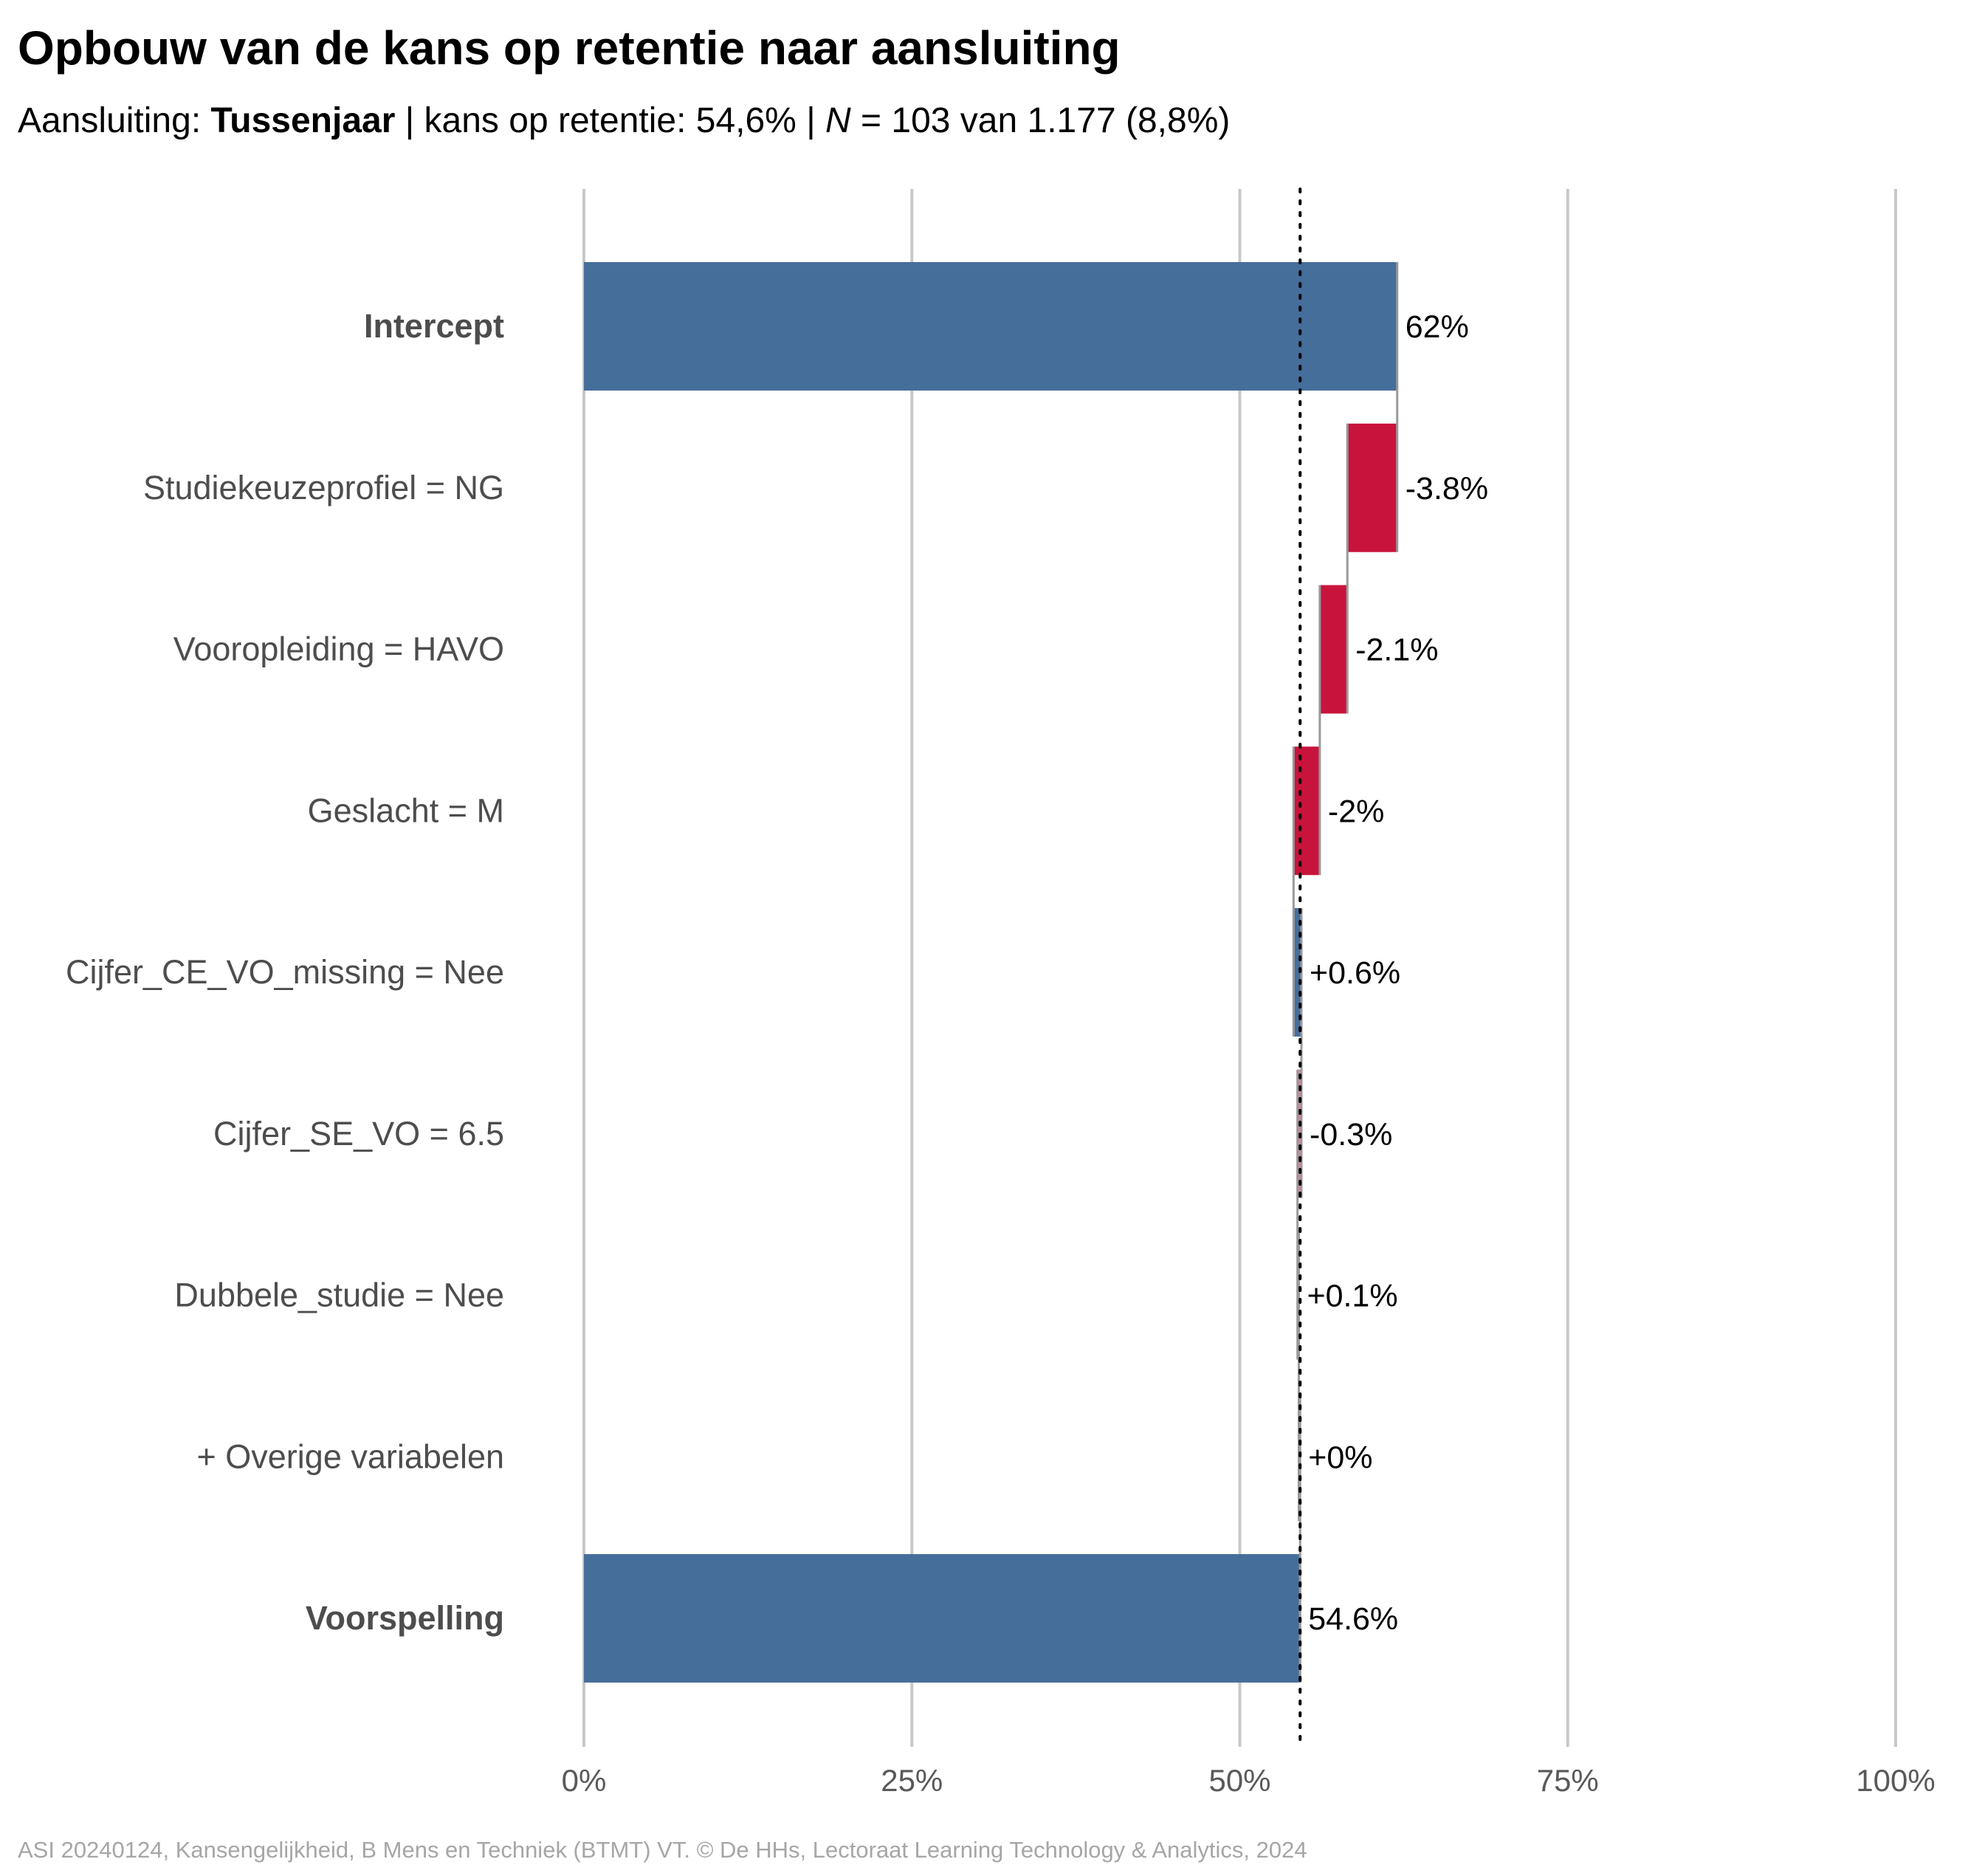 The width and height of the screenshot is (1968, 1876). Describe the element at coordinates (359, 1134) in the screenshot. I see `category-label: Cijfer_SE_VO = 6.5` at that location.